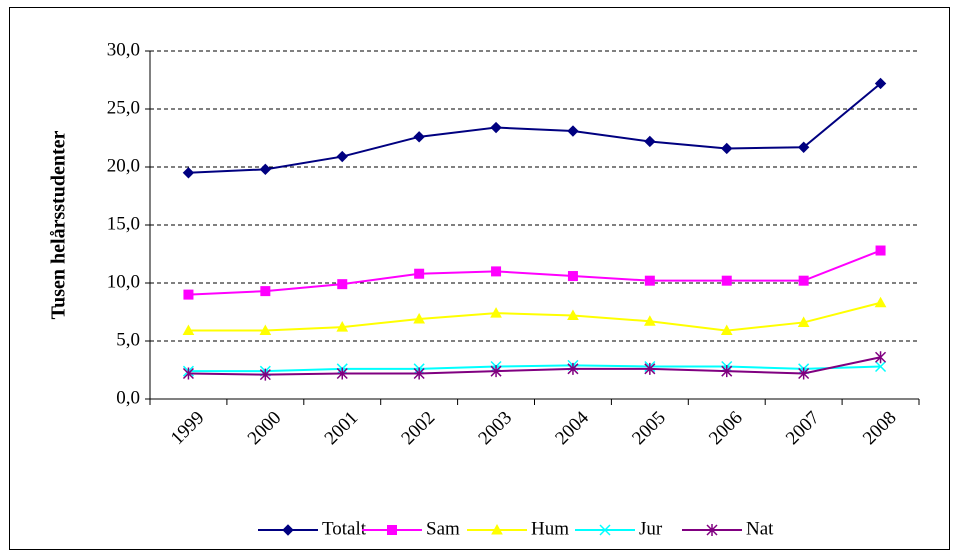 Image resolution: width=960 pixels, height=551 pixels. I want to click on y-axis-title: Tusen helårsstudenter, so click(59, 225).